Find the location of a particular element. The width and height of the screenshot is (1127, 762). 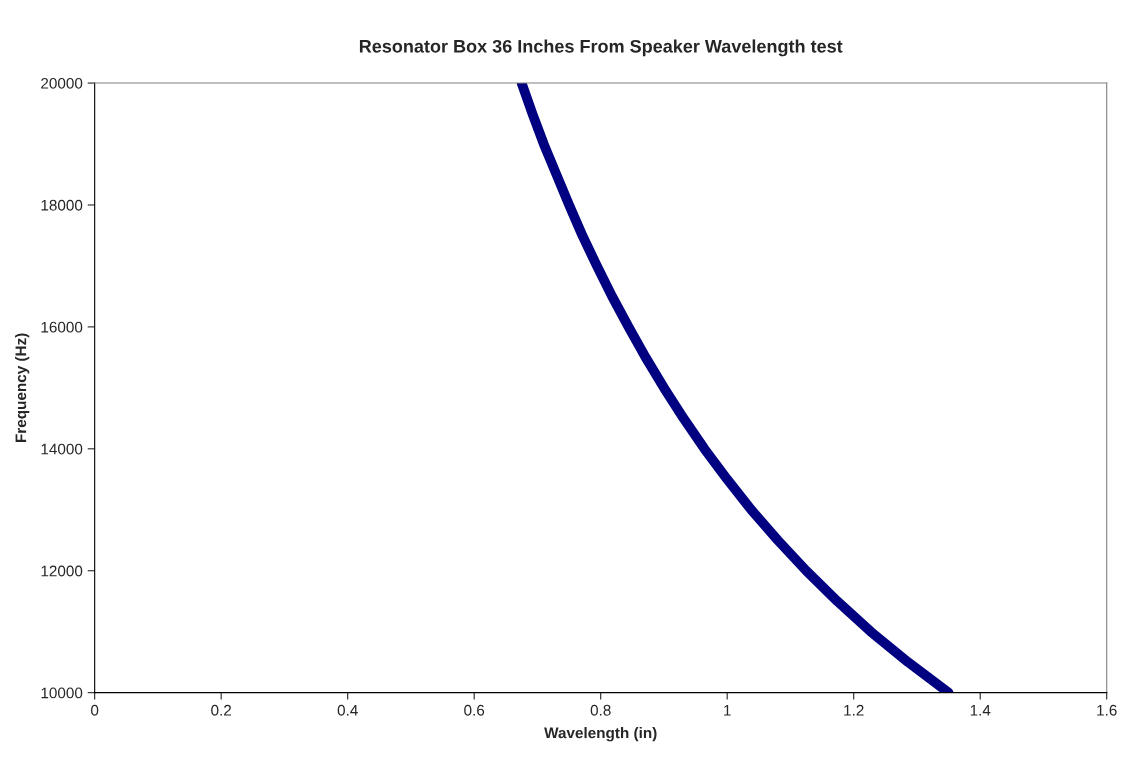

x-tick-label: 0 is located at coordinates (95, 710).